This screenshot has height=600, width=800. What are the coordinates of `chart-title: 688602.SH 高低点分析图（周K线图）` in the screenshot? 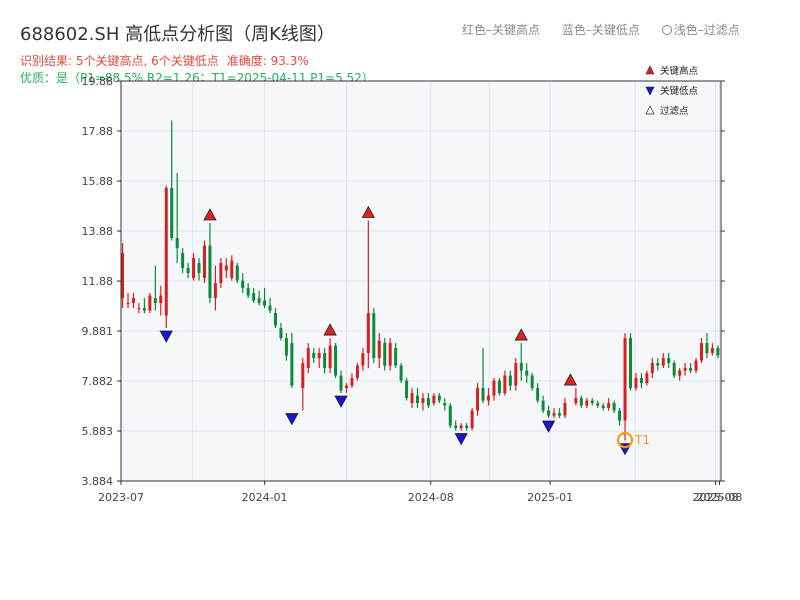 It's located at (177, 34).